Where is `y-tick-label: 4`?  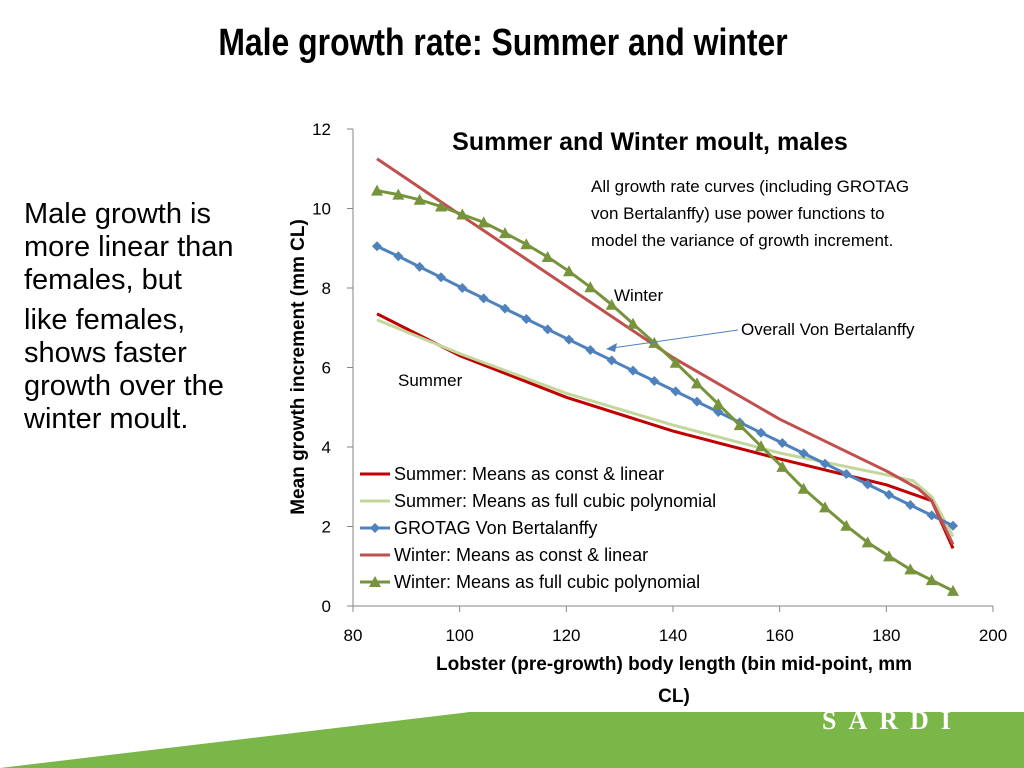 y-tick-label: 4 is located at coordinates (326, 447).